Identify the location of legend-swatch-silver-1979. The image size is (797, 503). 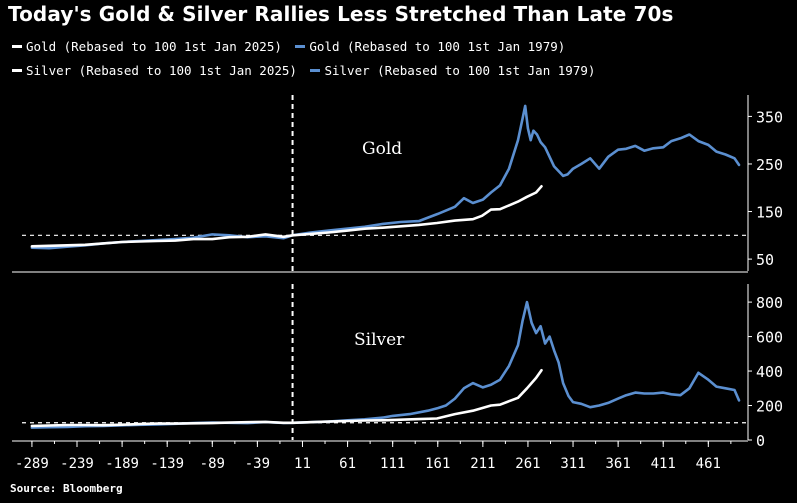
(315, 70).